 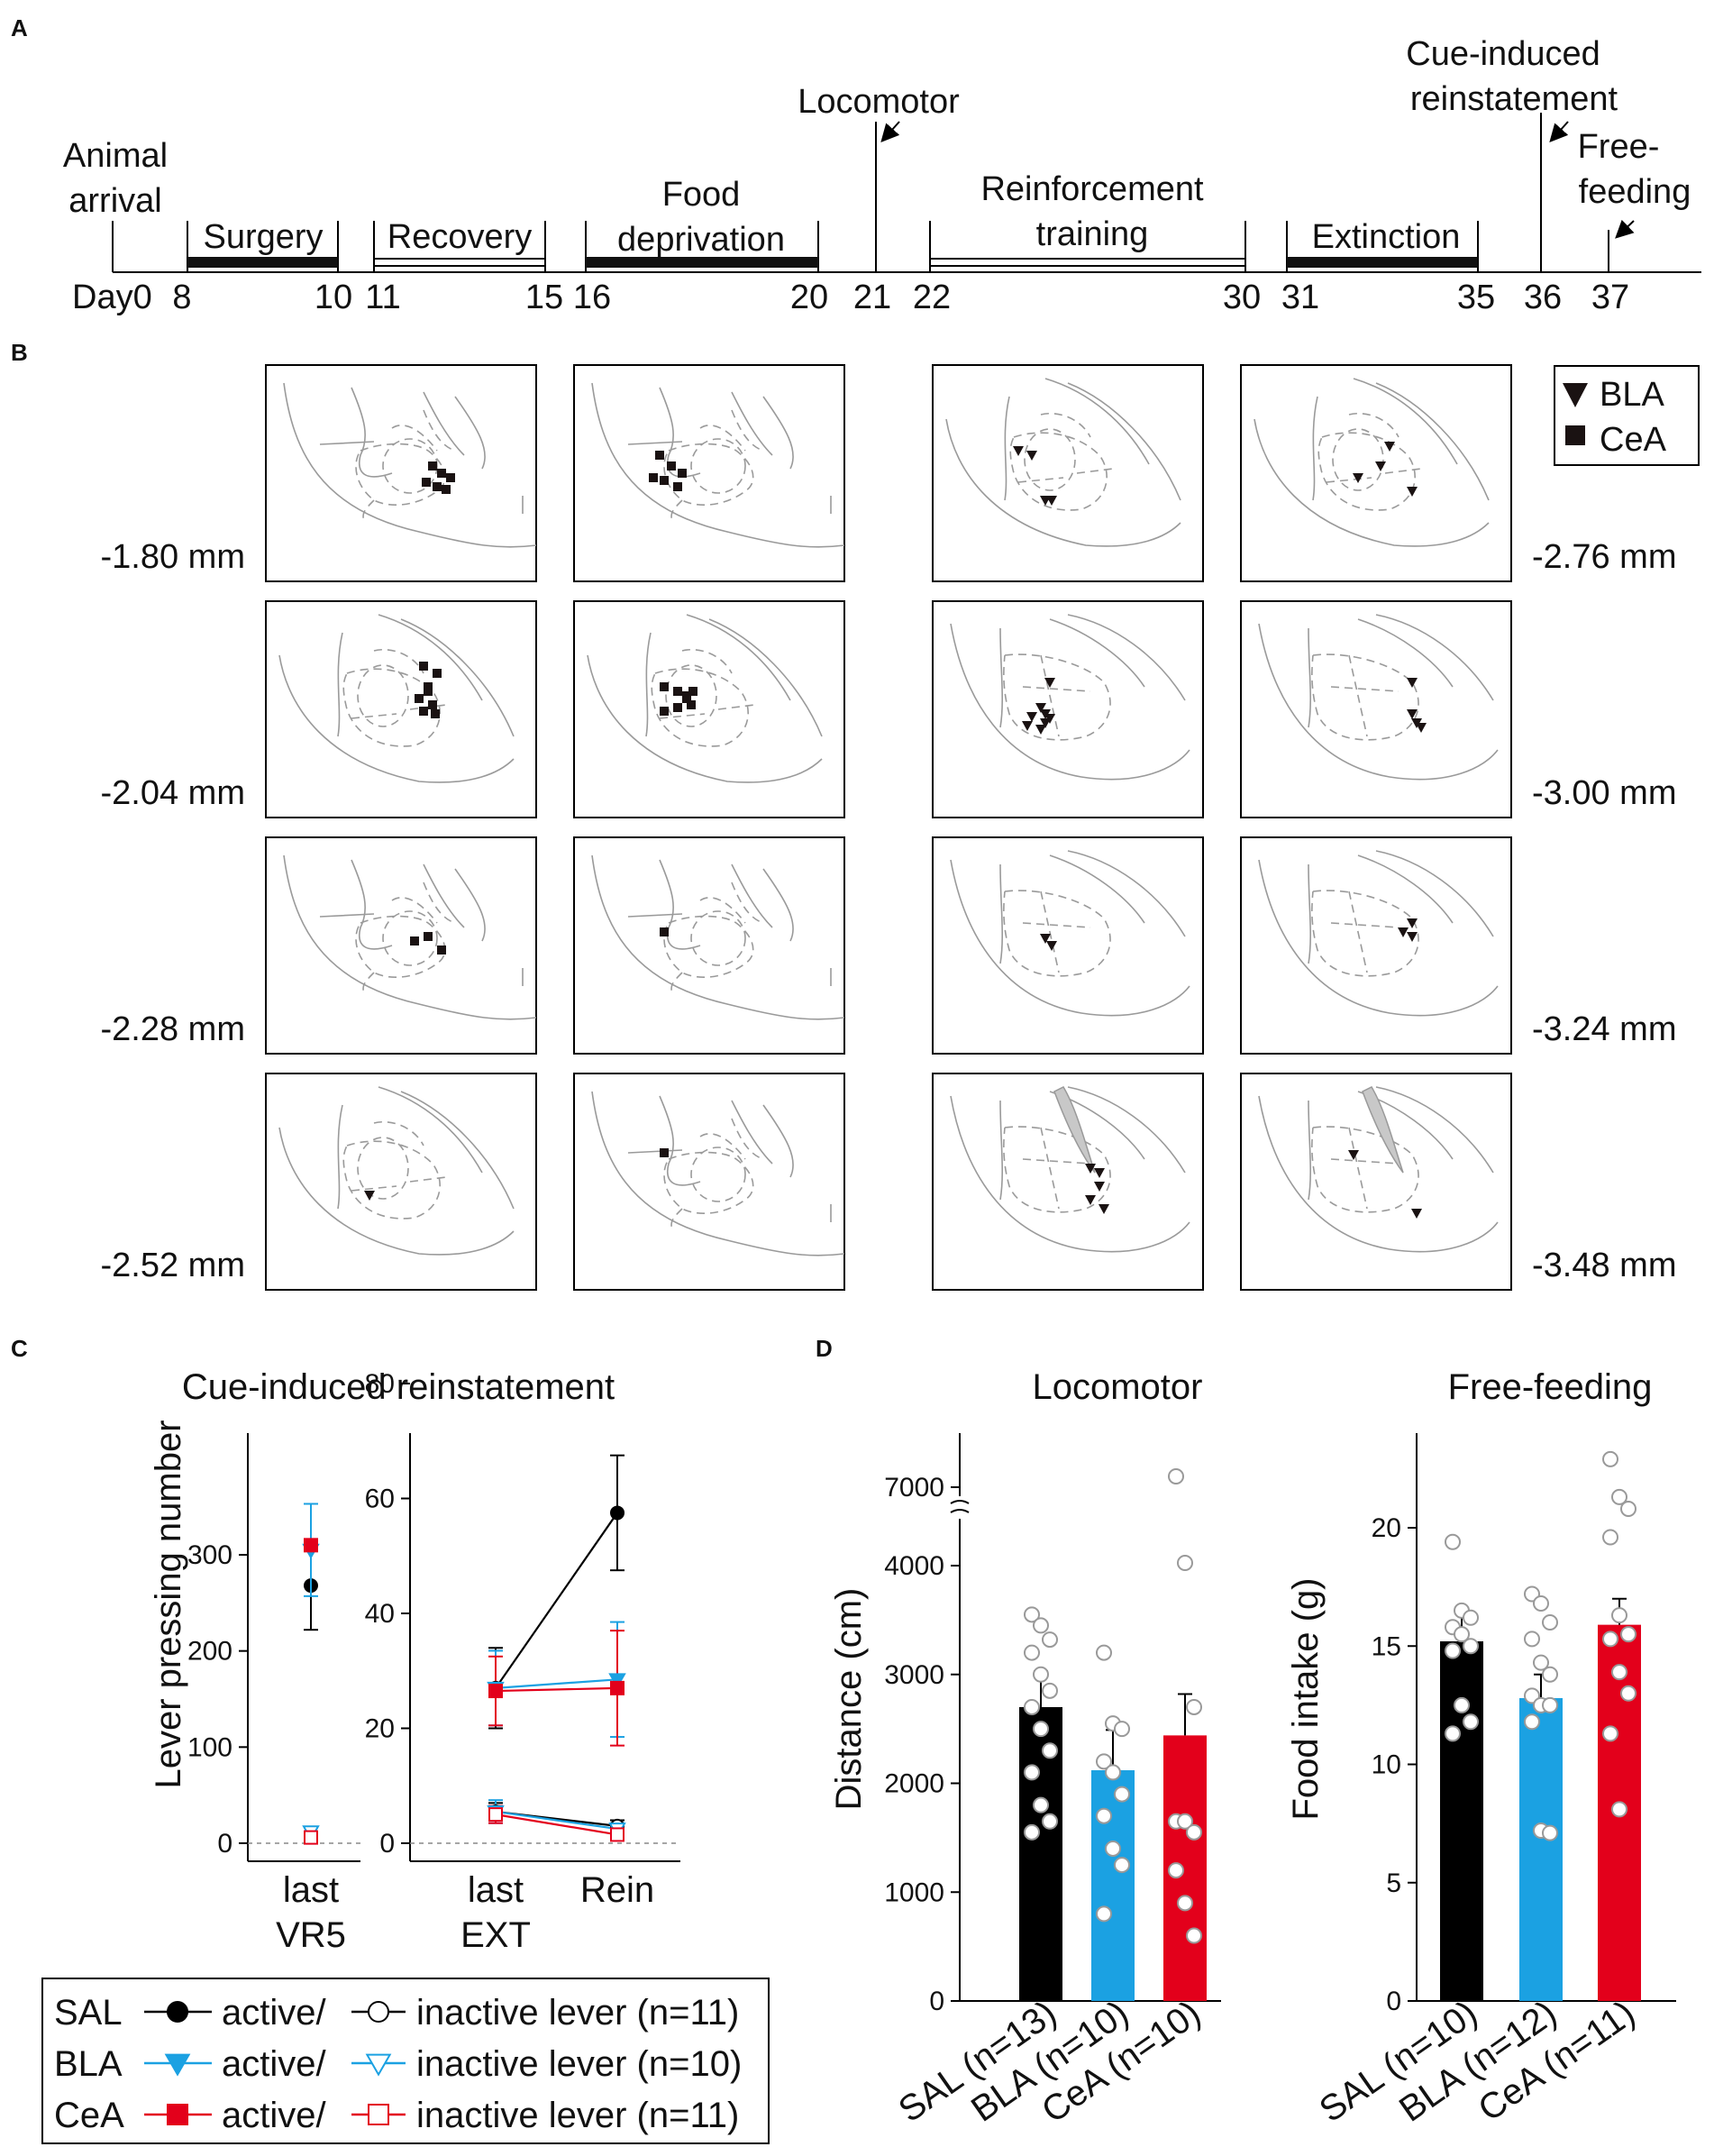 I want to click on phase-label: Reinforcement, so click(x=1092, y=189).